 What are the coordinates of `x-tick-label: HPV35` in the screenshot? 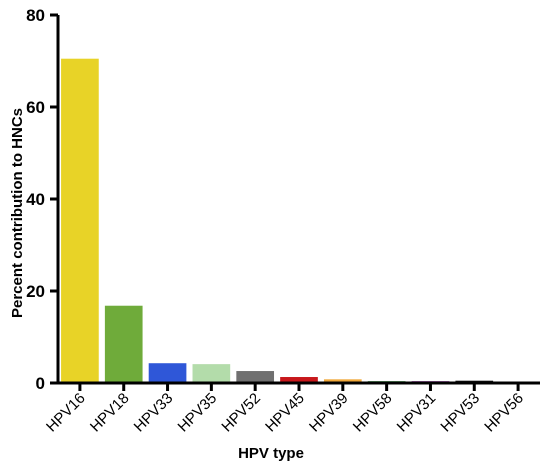 It's located at (198, 413).